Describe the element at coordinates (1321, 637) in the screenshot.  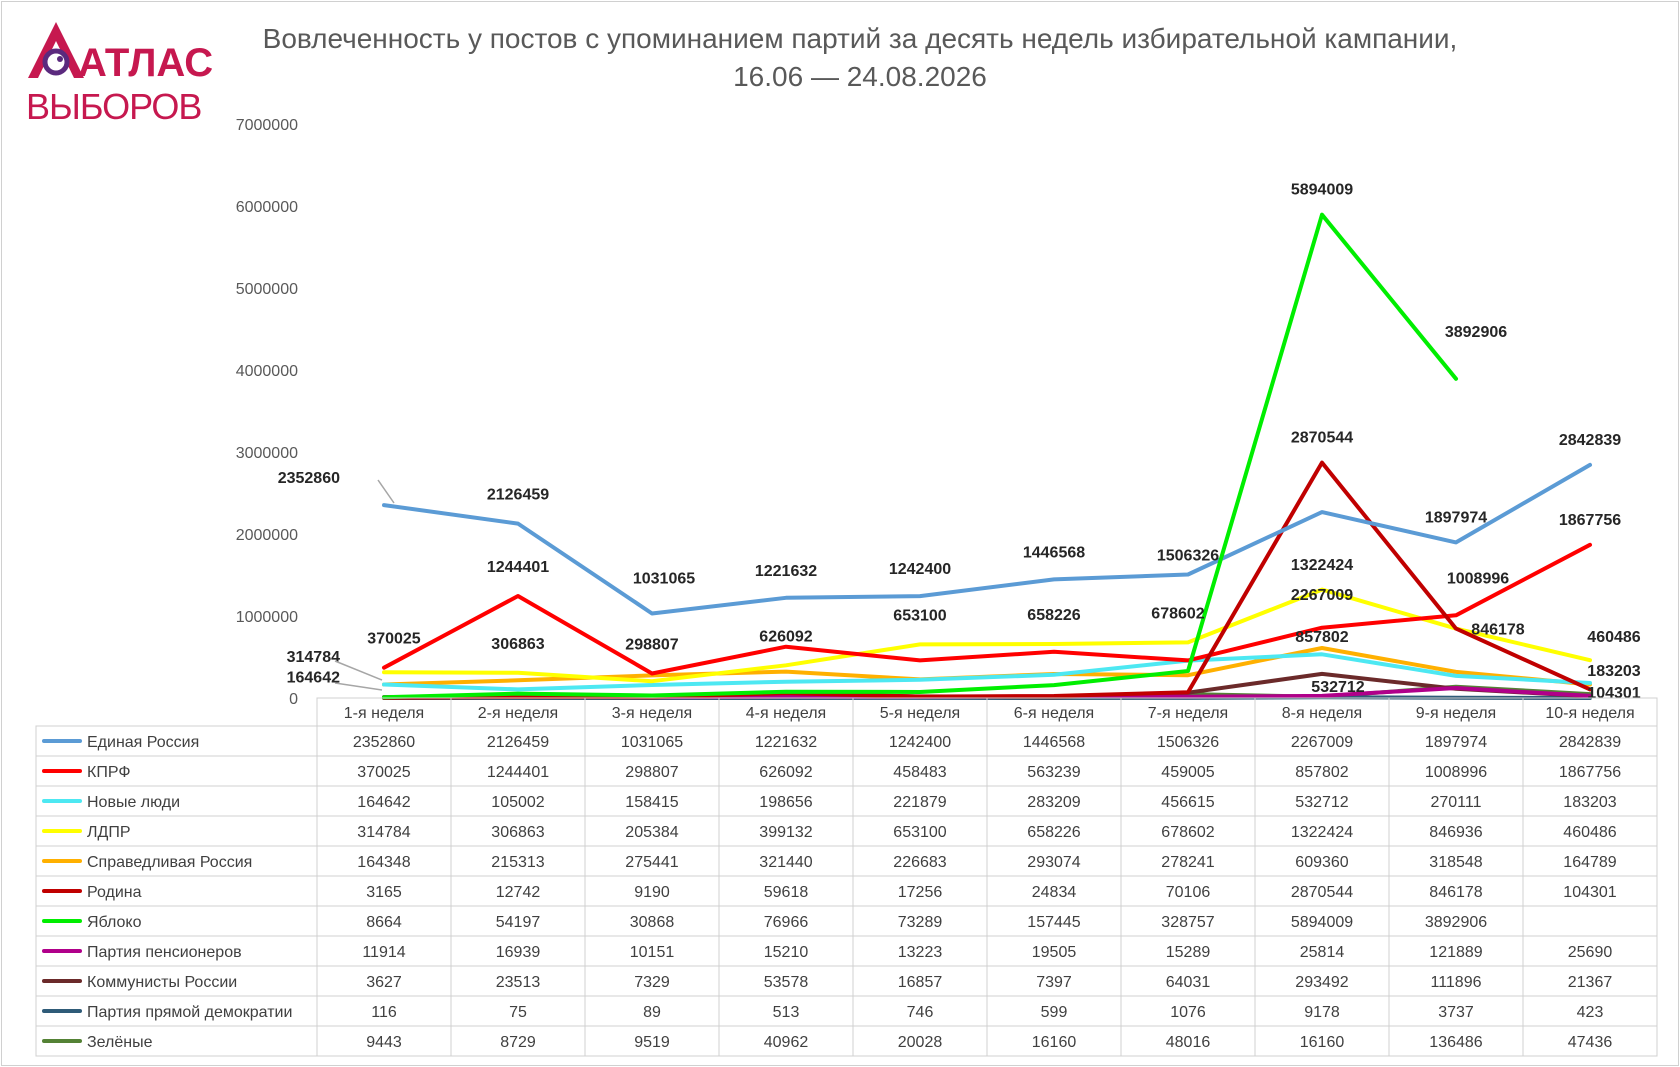
I see `data-label: 857802` at that location.